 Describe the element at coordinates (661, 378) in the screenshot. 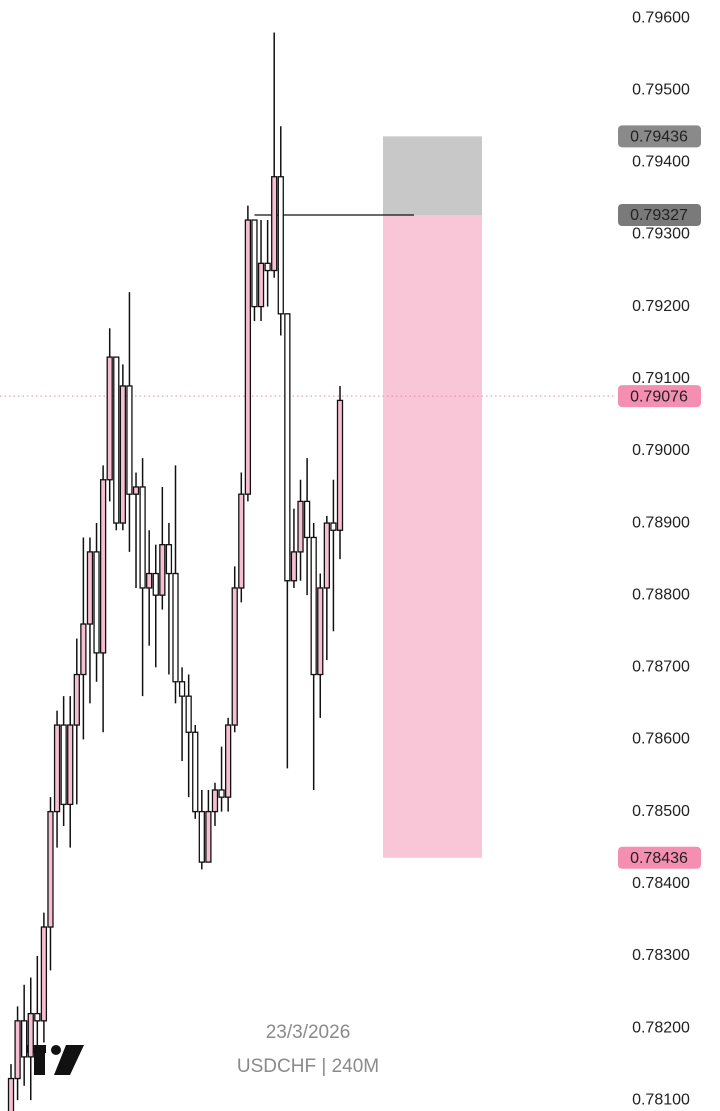

I see `y-tick-label: 0.79100` at that location.